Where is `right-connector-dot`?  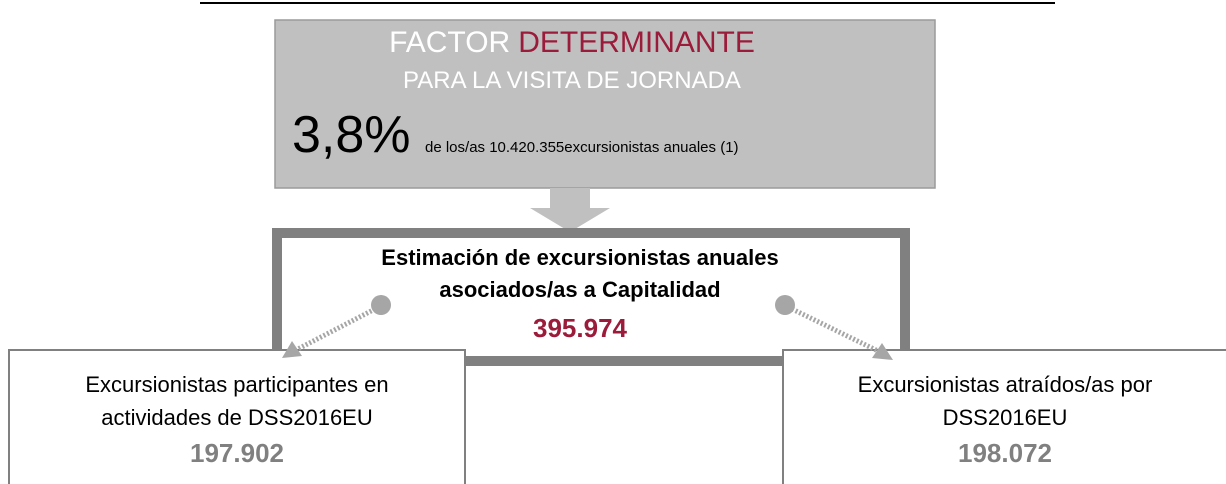 right-connector-dot is located at coordinates (785, 305).